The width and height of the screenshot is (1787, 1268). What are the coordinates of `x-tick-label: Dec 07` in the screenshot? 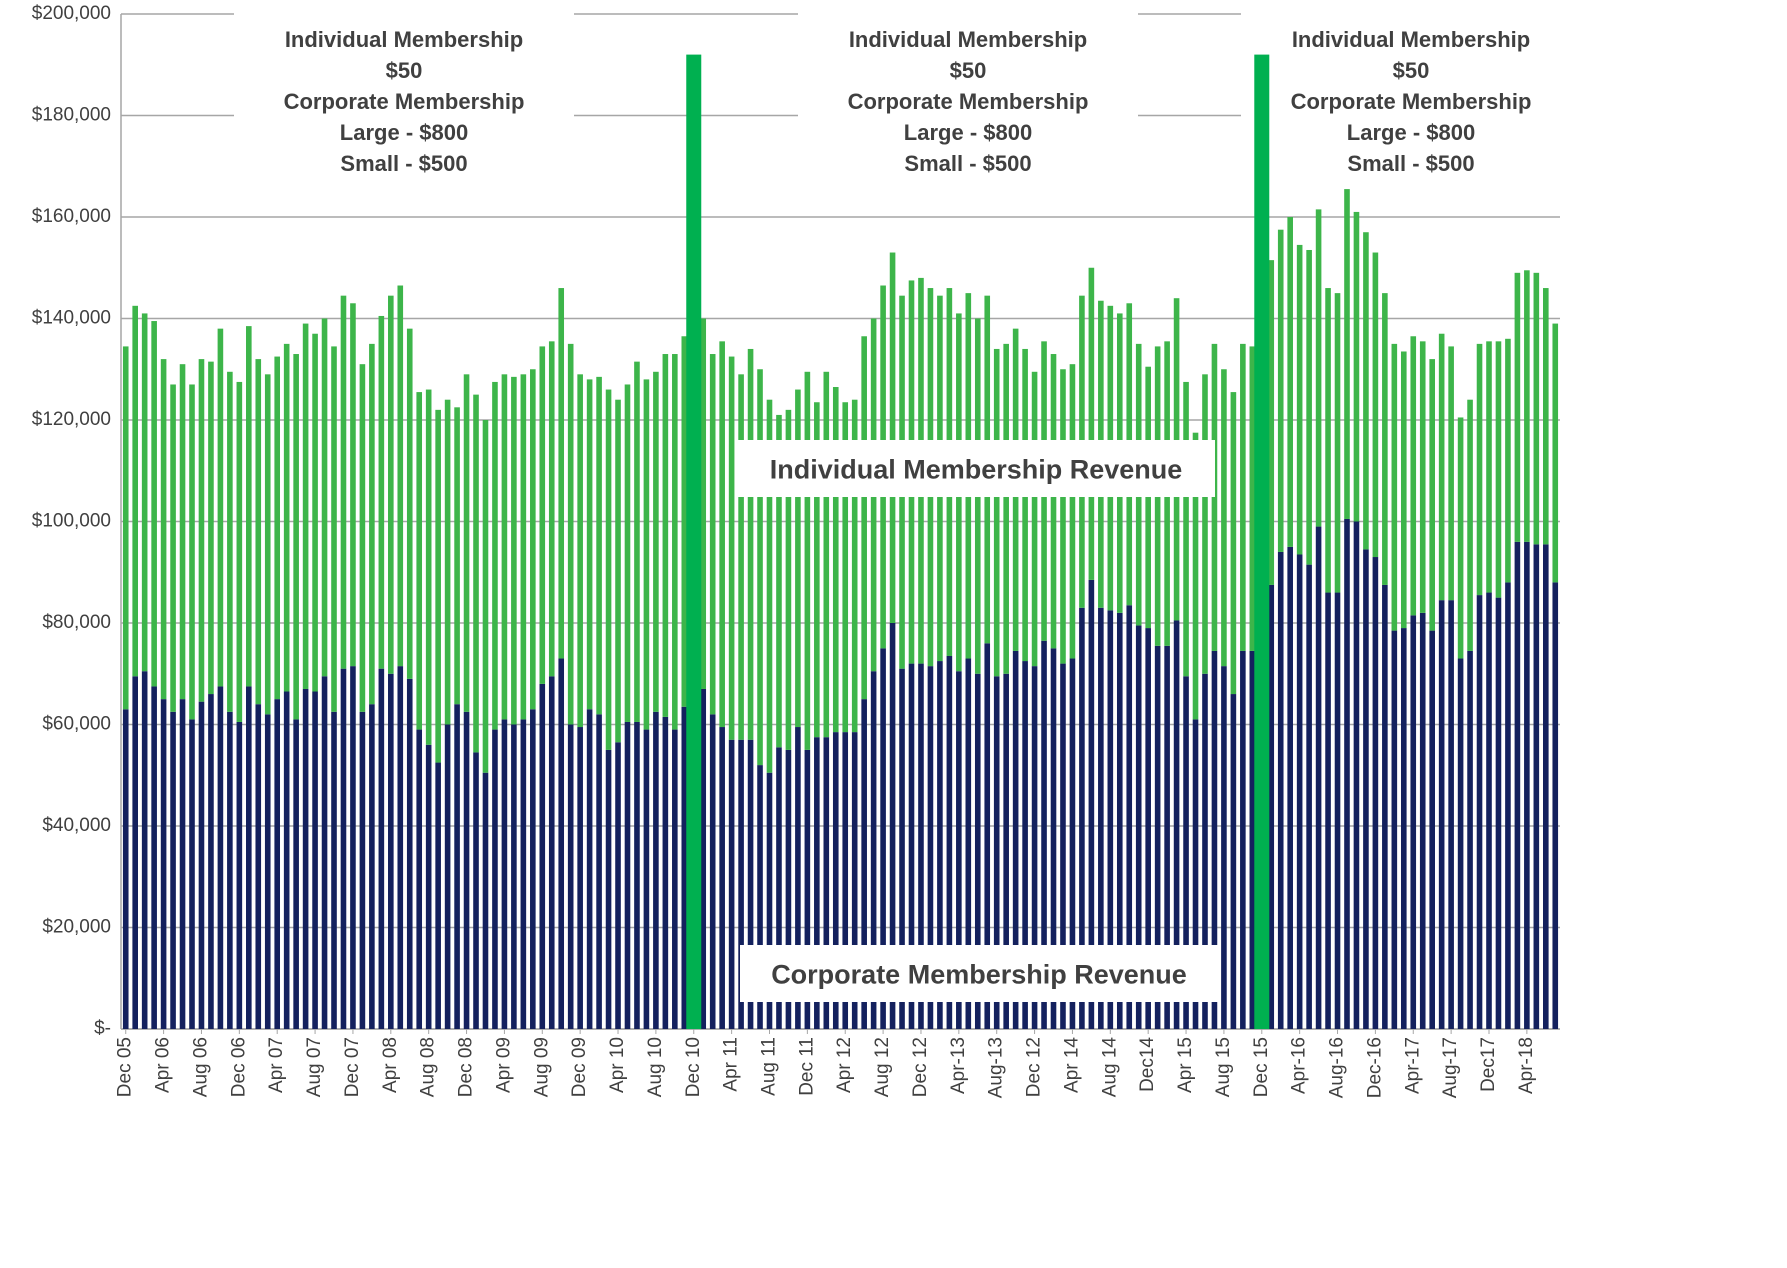 It's located at (352, 1067).